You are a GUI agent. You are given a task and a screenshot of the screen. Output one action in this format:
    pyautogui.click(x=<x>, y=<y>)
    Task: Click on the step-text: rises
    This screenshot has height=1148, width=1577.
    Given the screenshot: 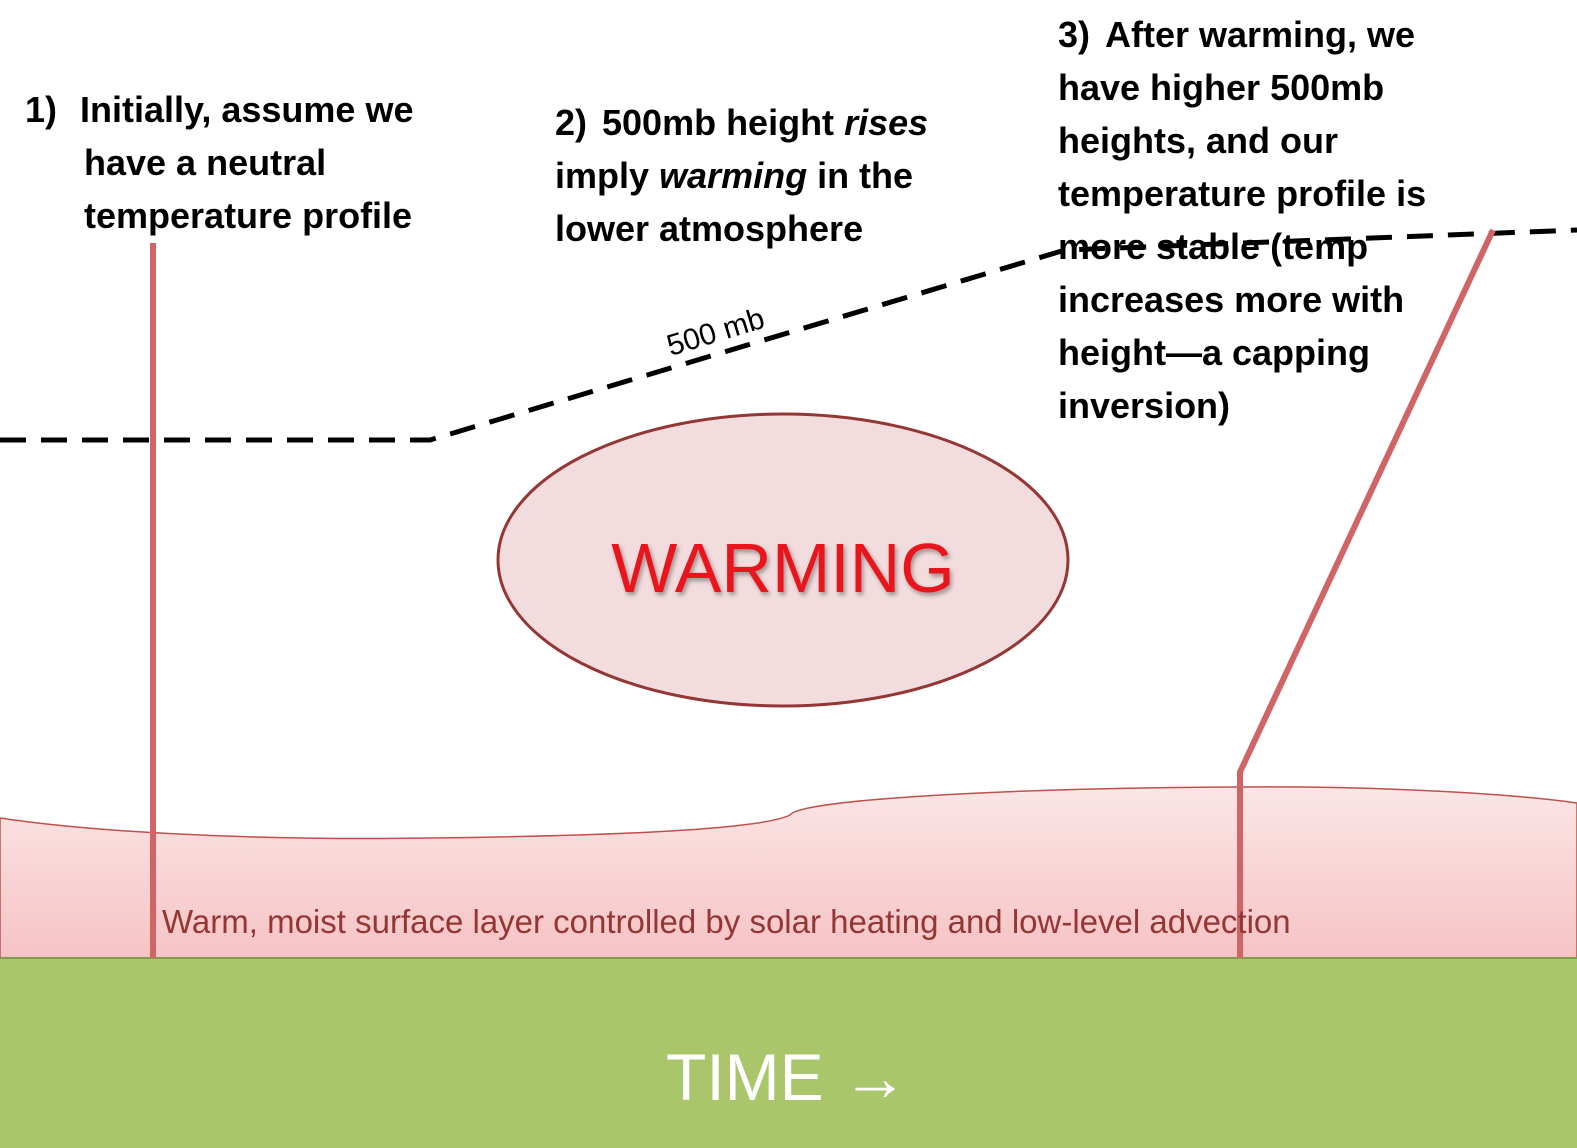 What is the action you would take?
    pyautogui.click(x=886, y=122)
    